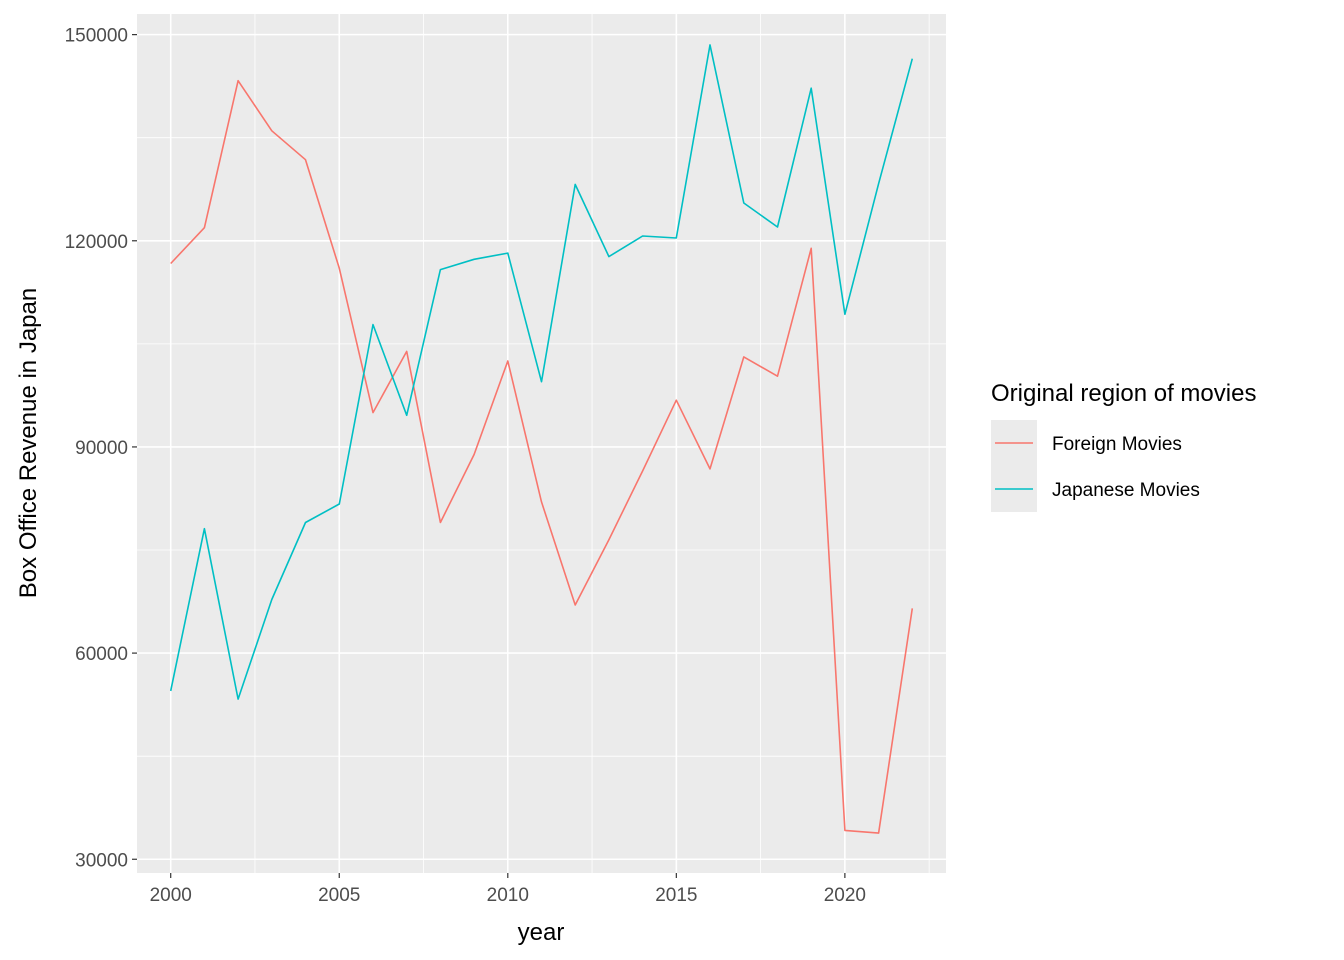  I want to click on legend-item-foreign: Foreign Movies, so click(1086, 443).